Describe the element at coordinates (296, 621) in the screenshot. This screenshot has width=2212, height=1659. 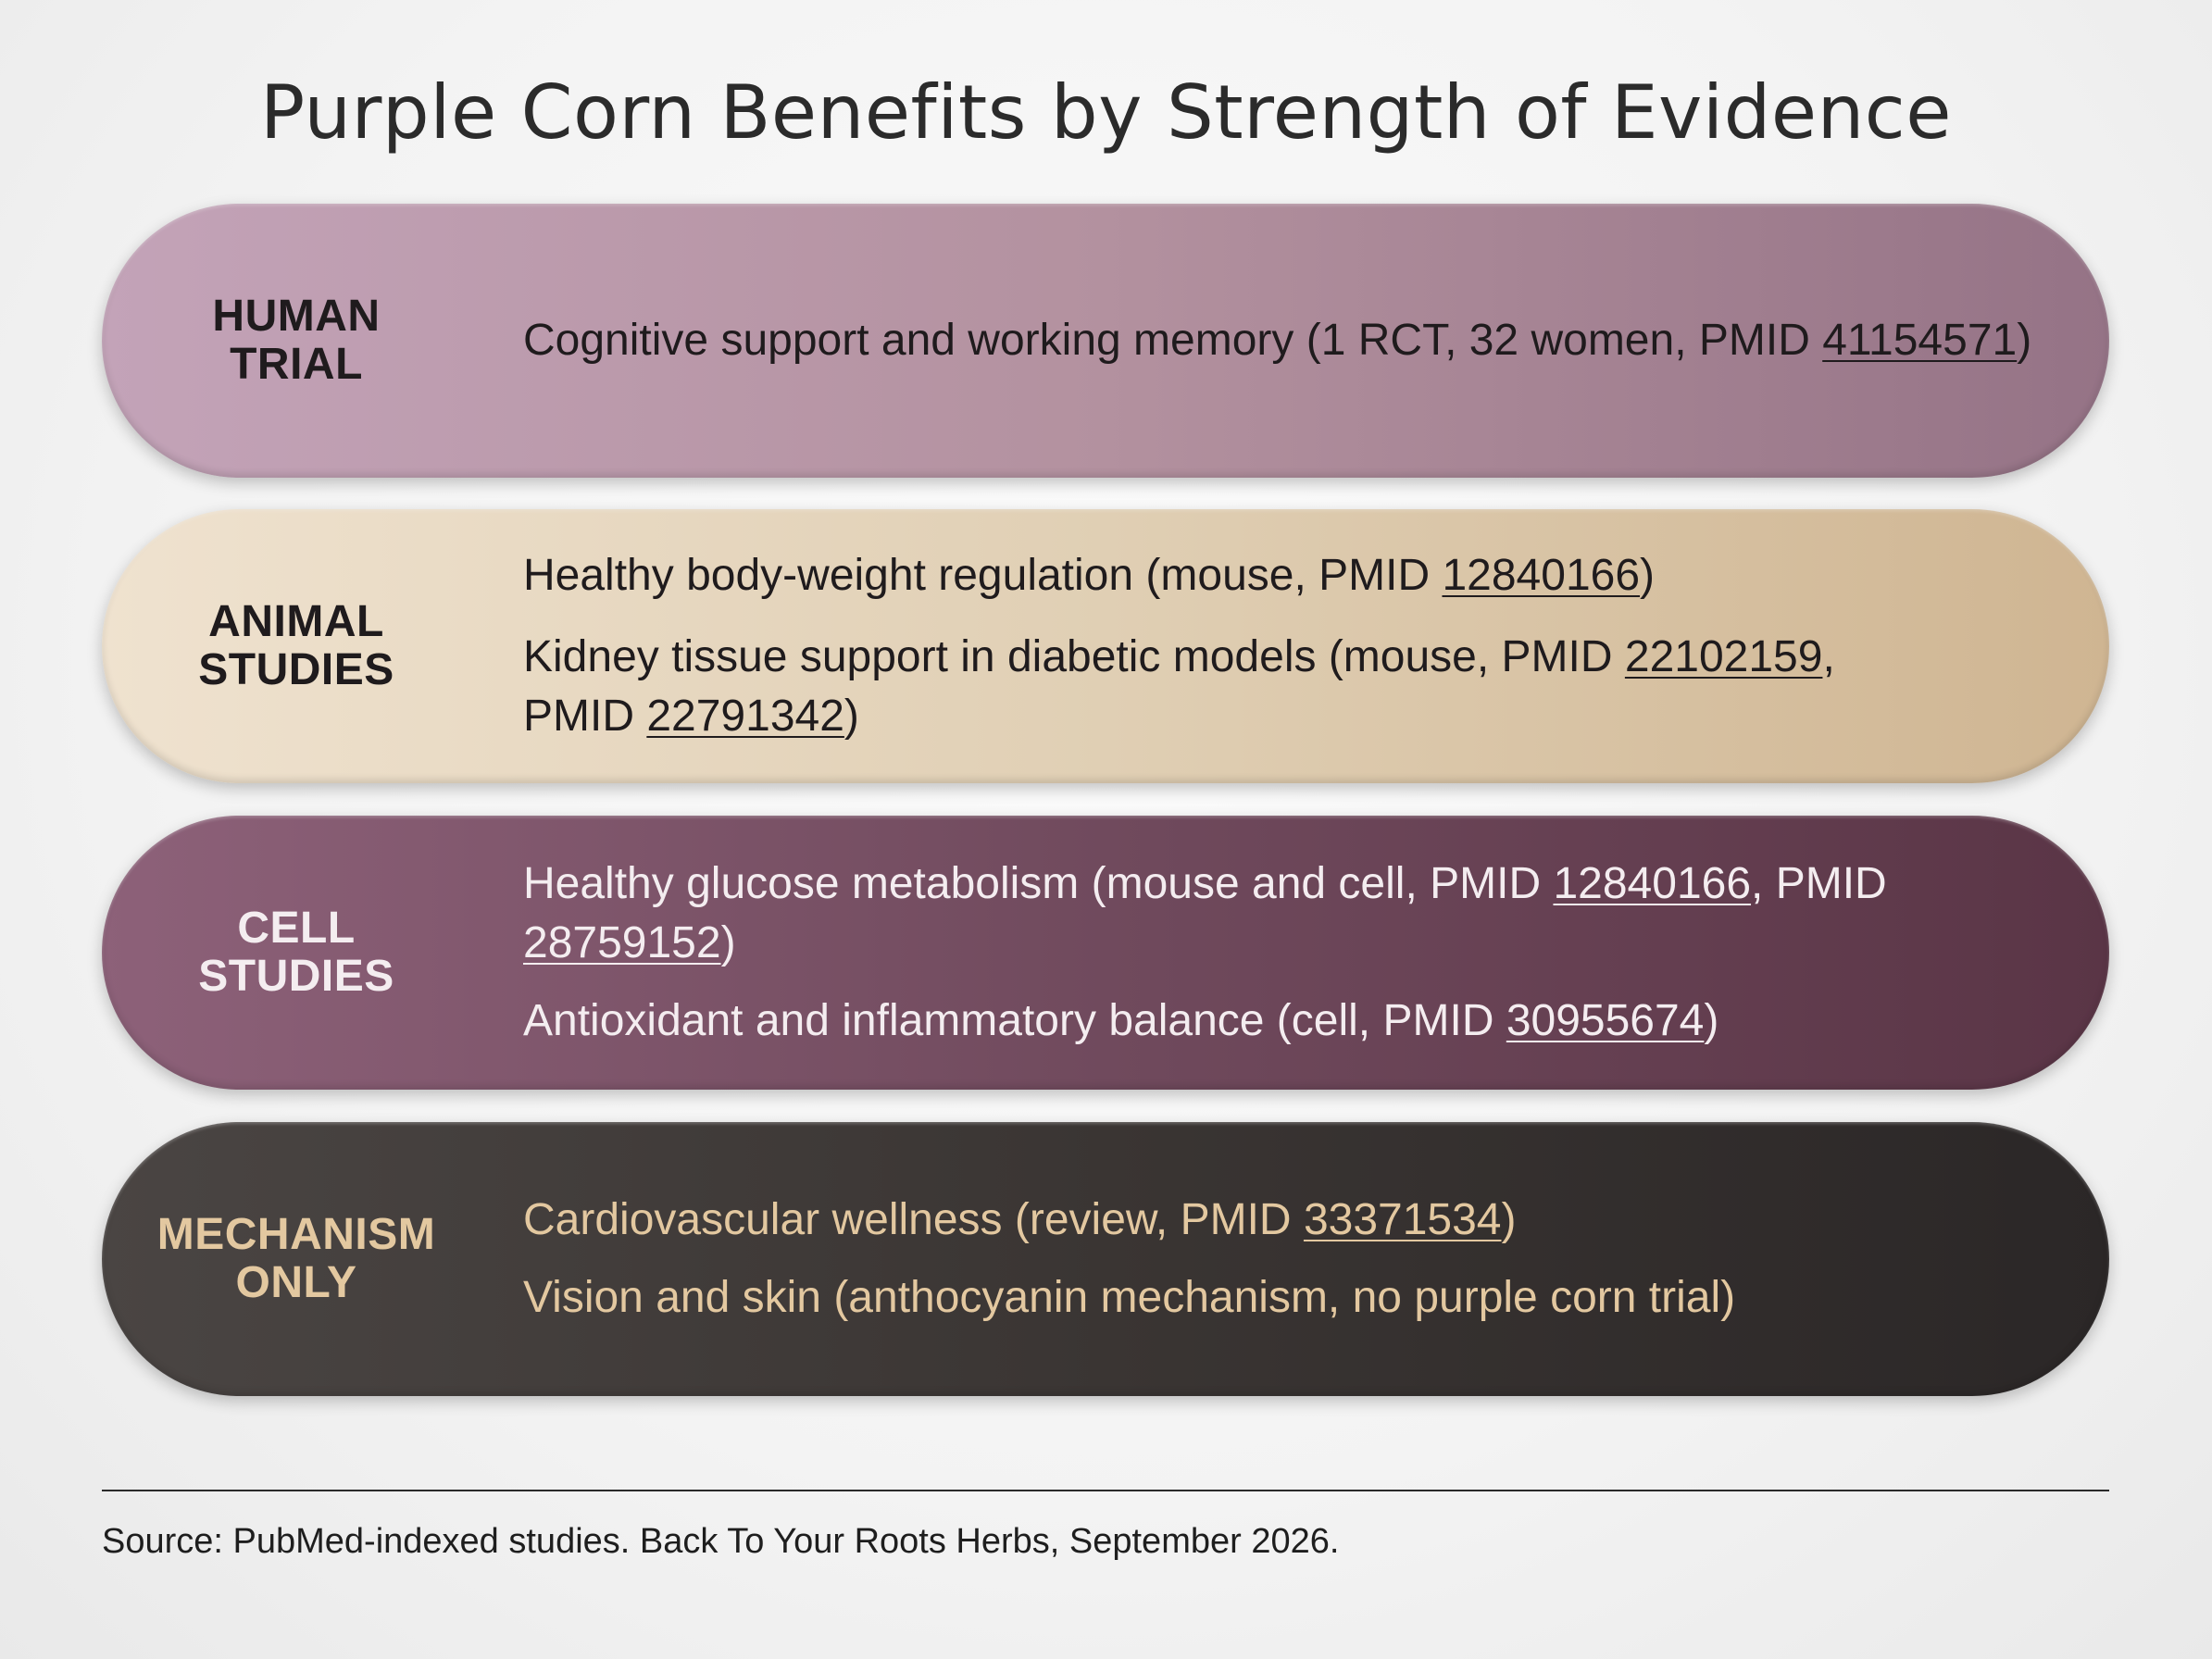
I see `tier-label-line: ANIMAL` at that location.